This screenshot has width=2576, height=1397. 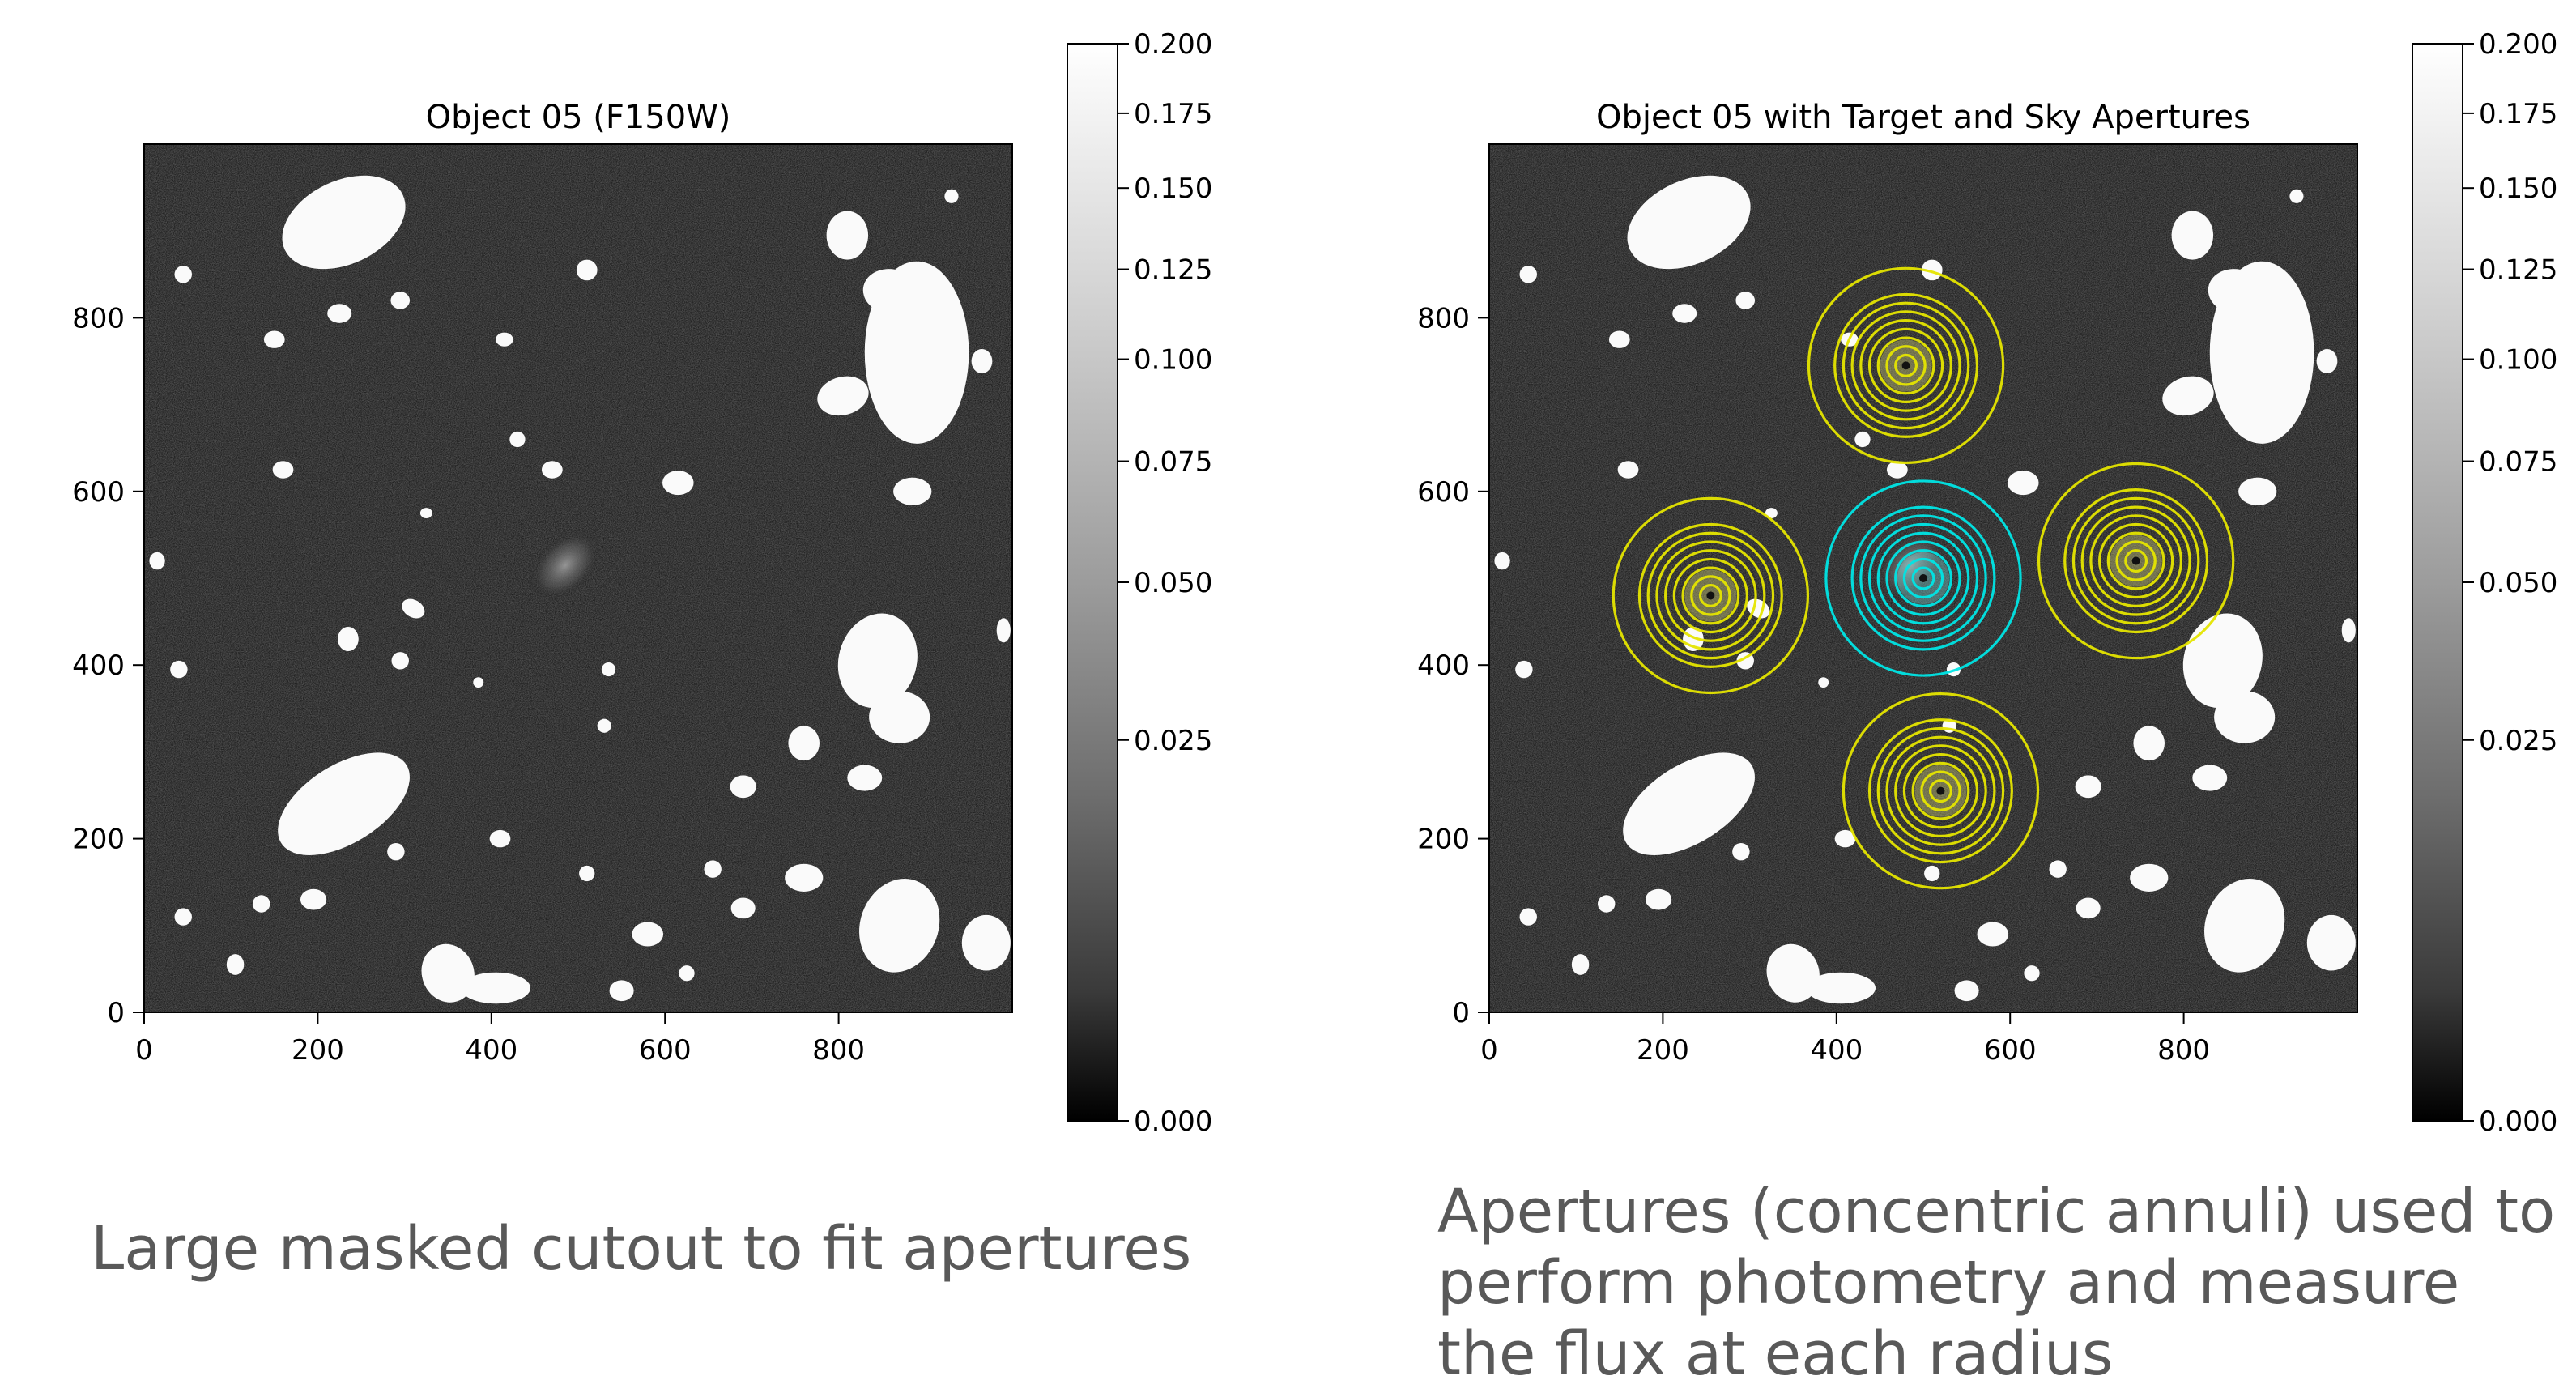 I want to click on colorbar-tick-label: 0.150, so click(x=2518, y=188).